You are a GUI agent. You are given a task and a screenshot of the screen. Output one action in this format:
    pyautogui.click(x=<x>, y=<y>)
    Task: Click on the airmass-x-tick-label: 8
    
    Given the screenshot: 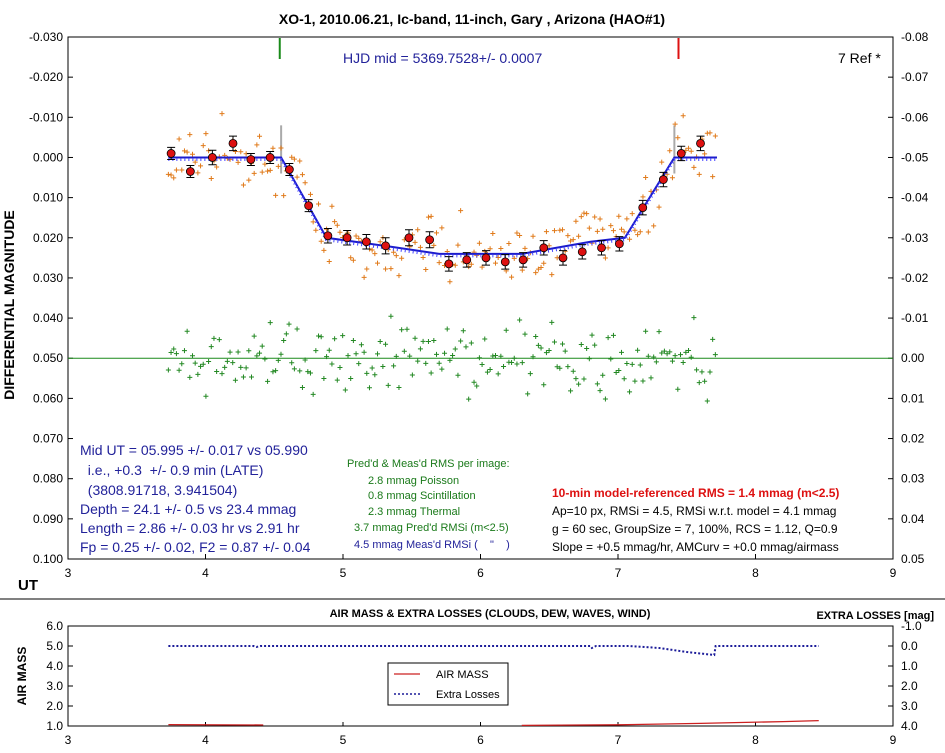 What is the action you would take?
    pyautogui.click(x=755, y=740)
    